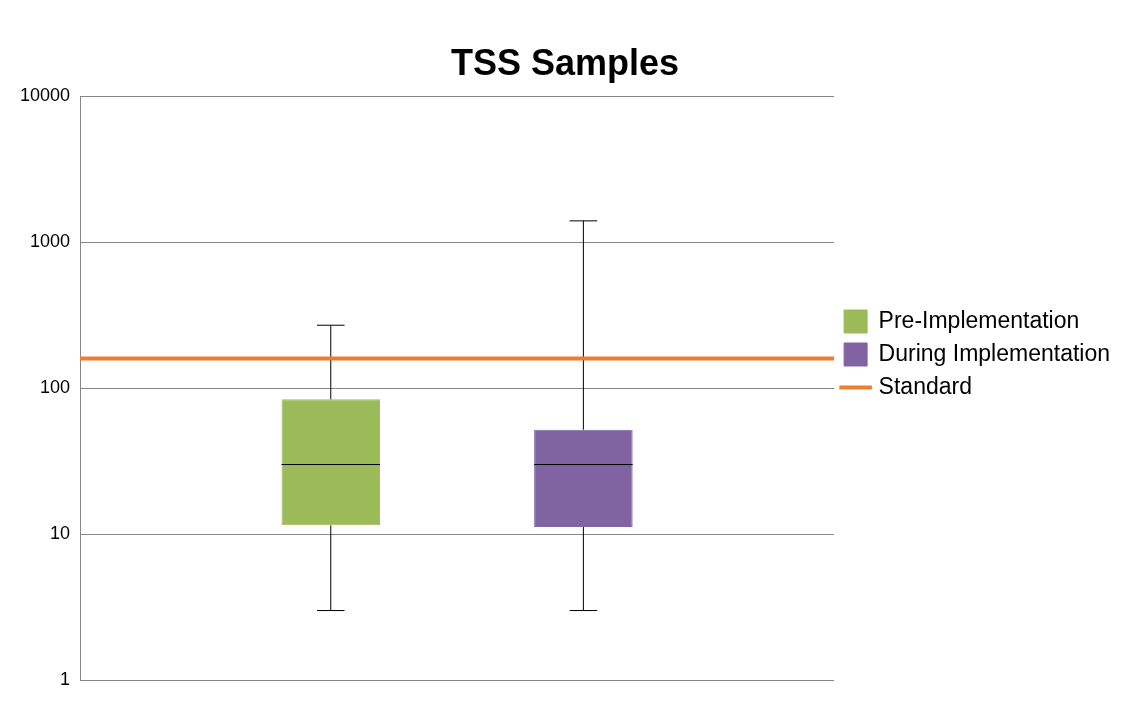 The image size is (1140, 701). What do you see at coordinates (994, 352) in the screenshot?
I see `legend-label: During Implementation` at bounding box center [994, 352].